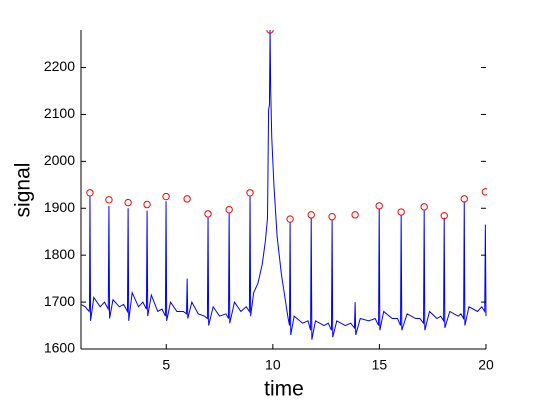 The height and width of the screenshot is (404, 537). What do you see at coordinates (59, 66) in the screenshot?
I see `y-tick-label: 2200` at bounding box center [59, 66].